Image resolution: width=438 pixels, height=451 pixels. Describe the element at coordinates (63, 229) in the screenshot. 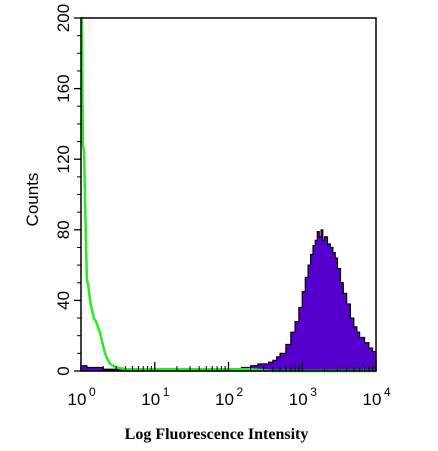

I see `y-tick-label: 80` at that location.